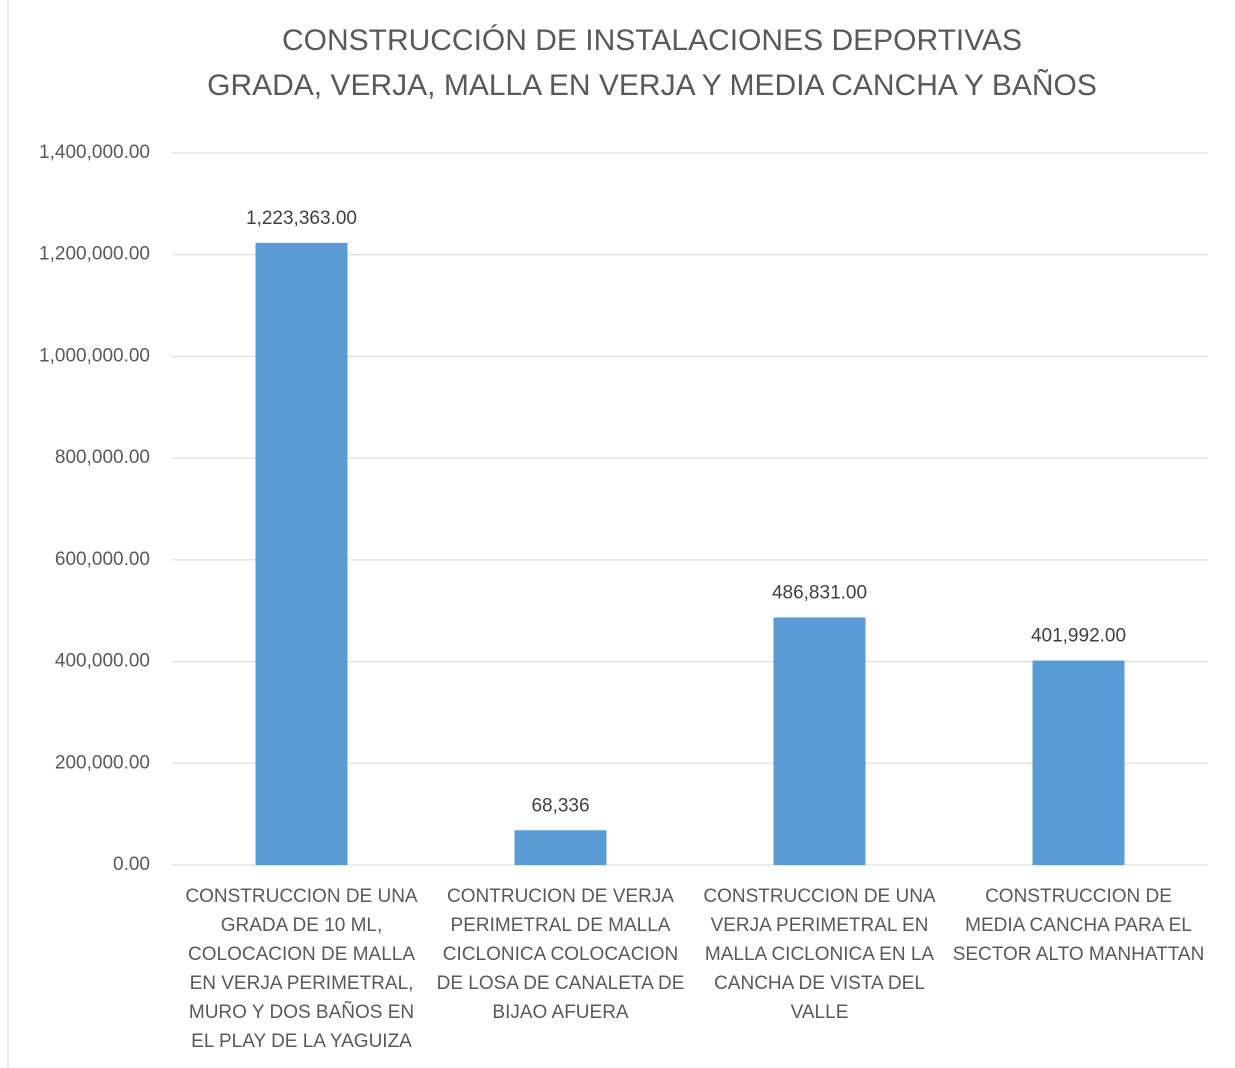 Image resolution: width=1235 pixels, height=1068 pixels. What do you see at coordinates (94, 254) in the screenshot?
I see `y-tick-label: 1,200,000.00` at bounding box center [94, 254].